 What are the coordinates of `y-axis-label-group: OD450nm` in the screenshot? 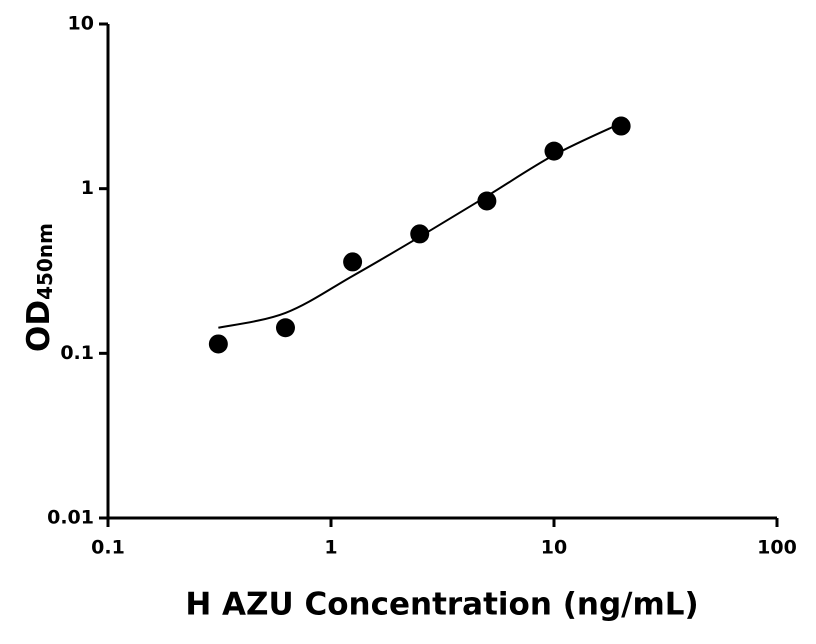 It's located at (39, 287).